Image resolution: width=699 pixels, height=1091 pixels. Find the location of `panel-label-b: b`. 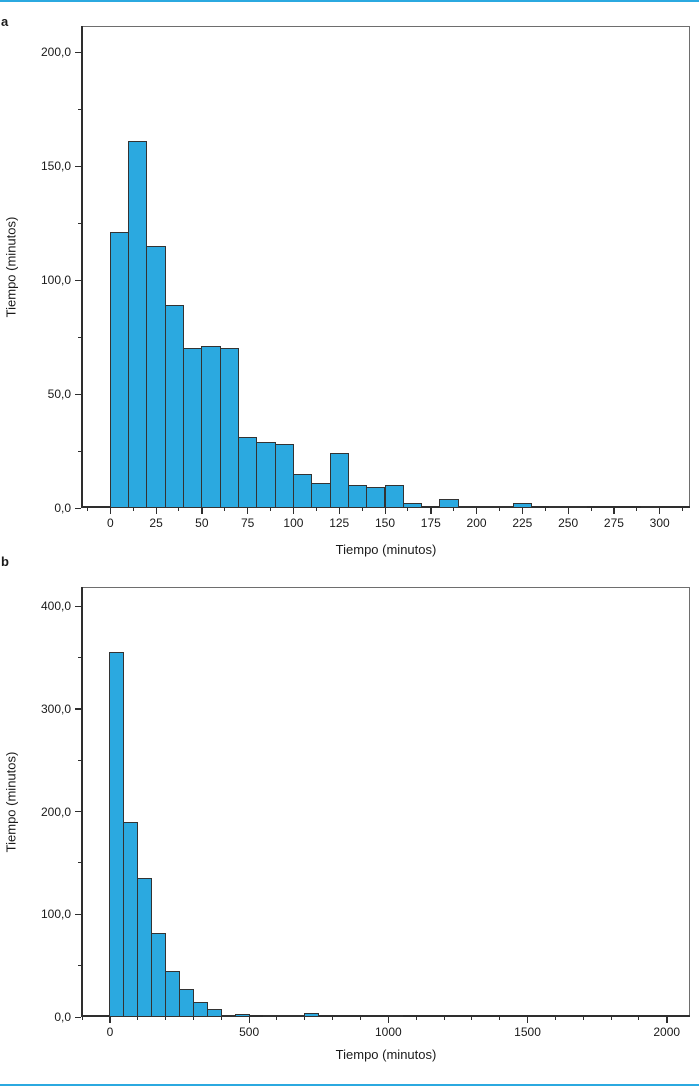

panel-label-b: b is located at coordinates (5, 561).